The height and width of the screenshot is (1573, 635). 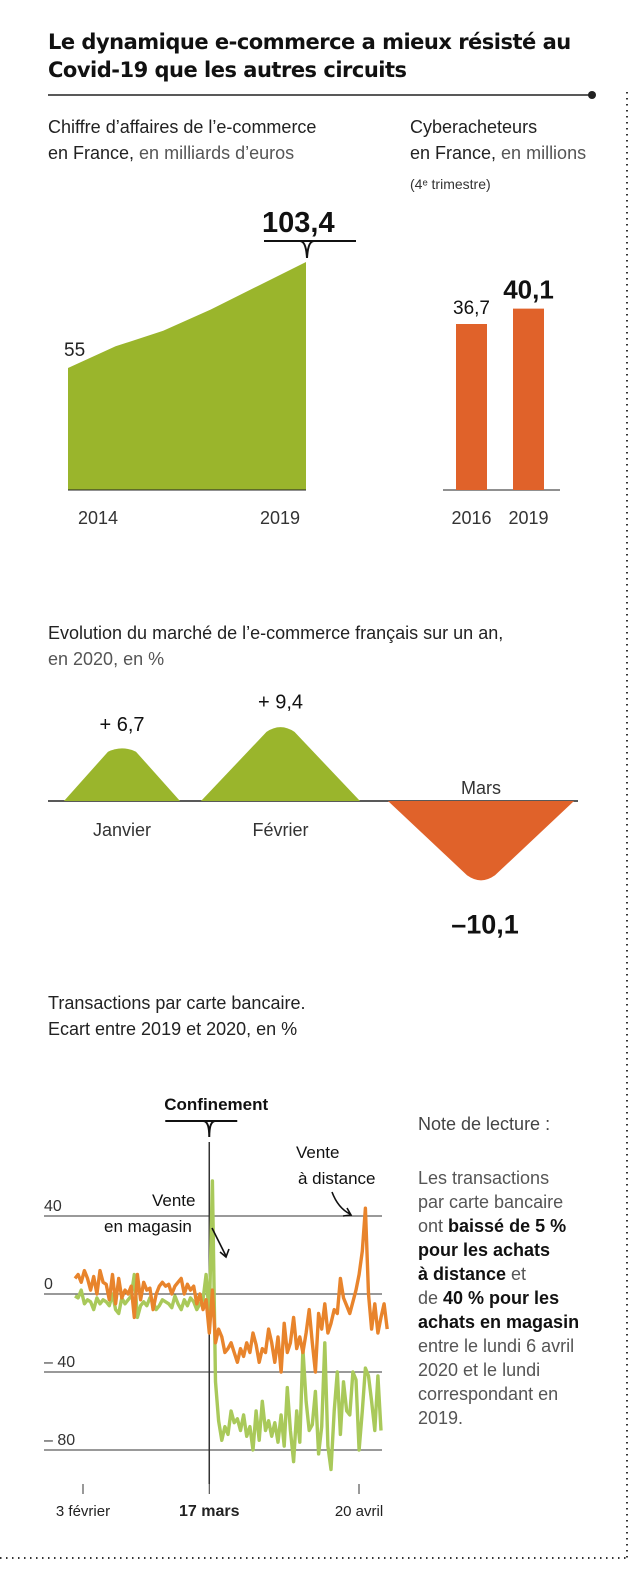 I want to click on revenue-title-line2-start: en France,, so click(x=91, y=153).